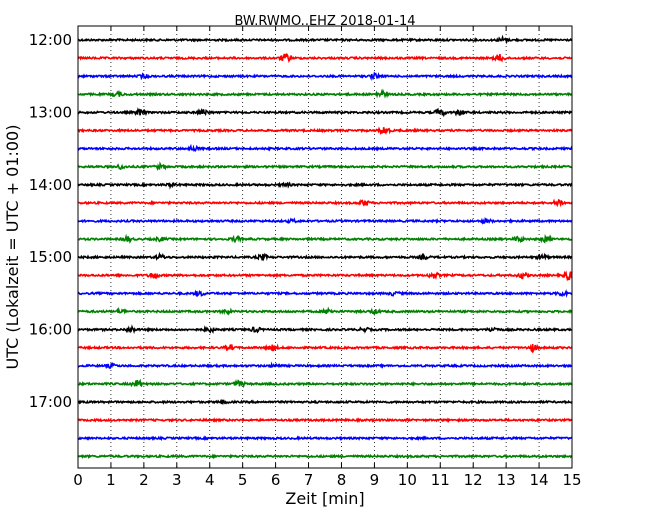 This screenshot has height=520, width=650. What do you see at coordinates (407, 480) in the screenshot?
I see `x-tick-label: 10` at bounding box center [407, 480].